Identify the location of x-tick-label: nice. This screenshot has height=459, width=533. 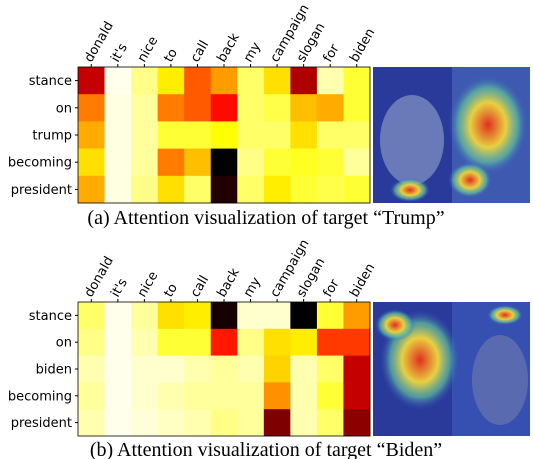
(148, 49).